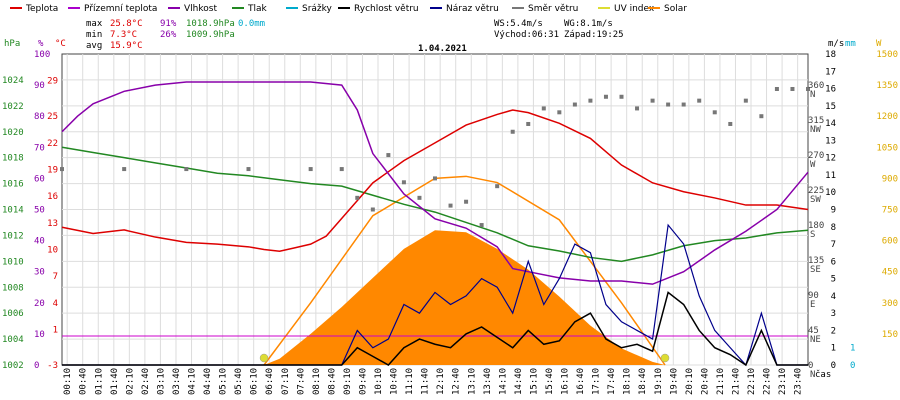  What do you see at coordinates (597, 381) in the screenshot?
I see `axis-tick-time: 17:10` at bounding box center [597, 381].